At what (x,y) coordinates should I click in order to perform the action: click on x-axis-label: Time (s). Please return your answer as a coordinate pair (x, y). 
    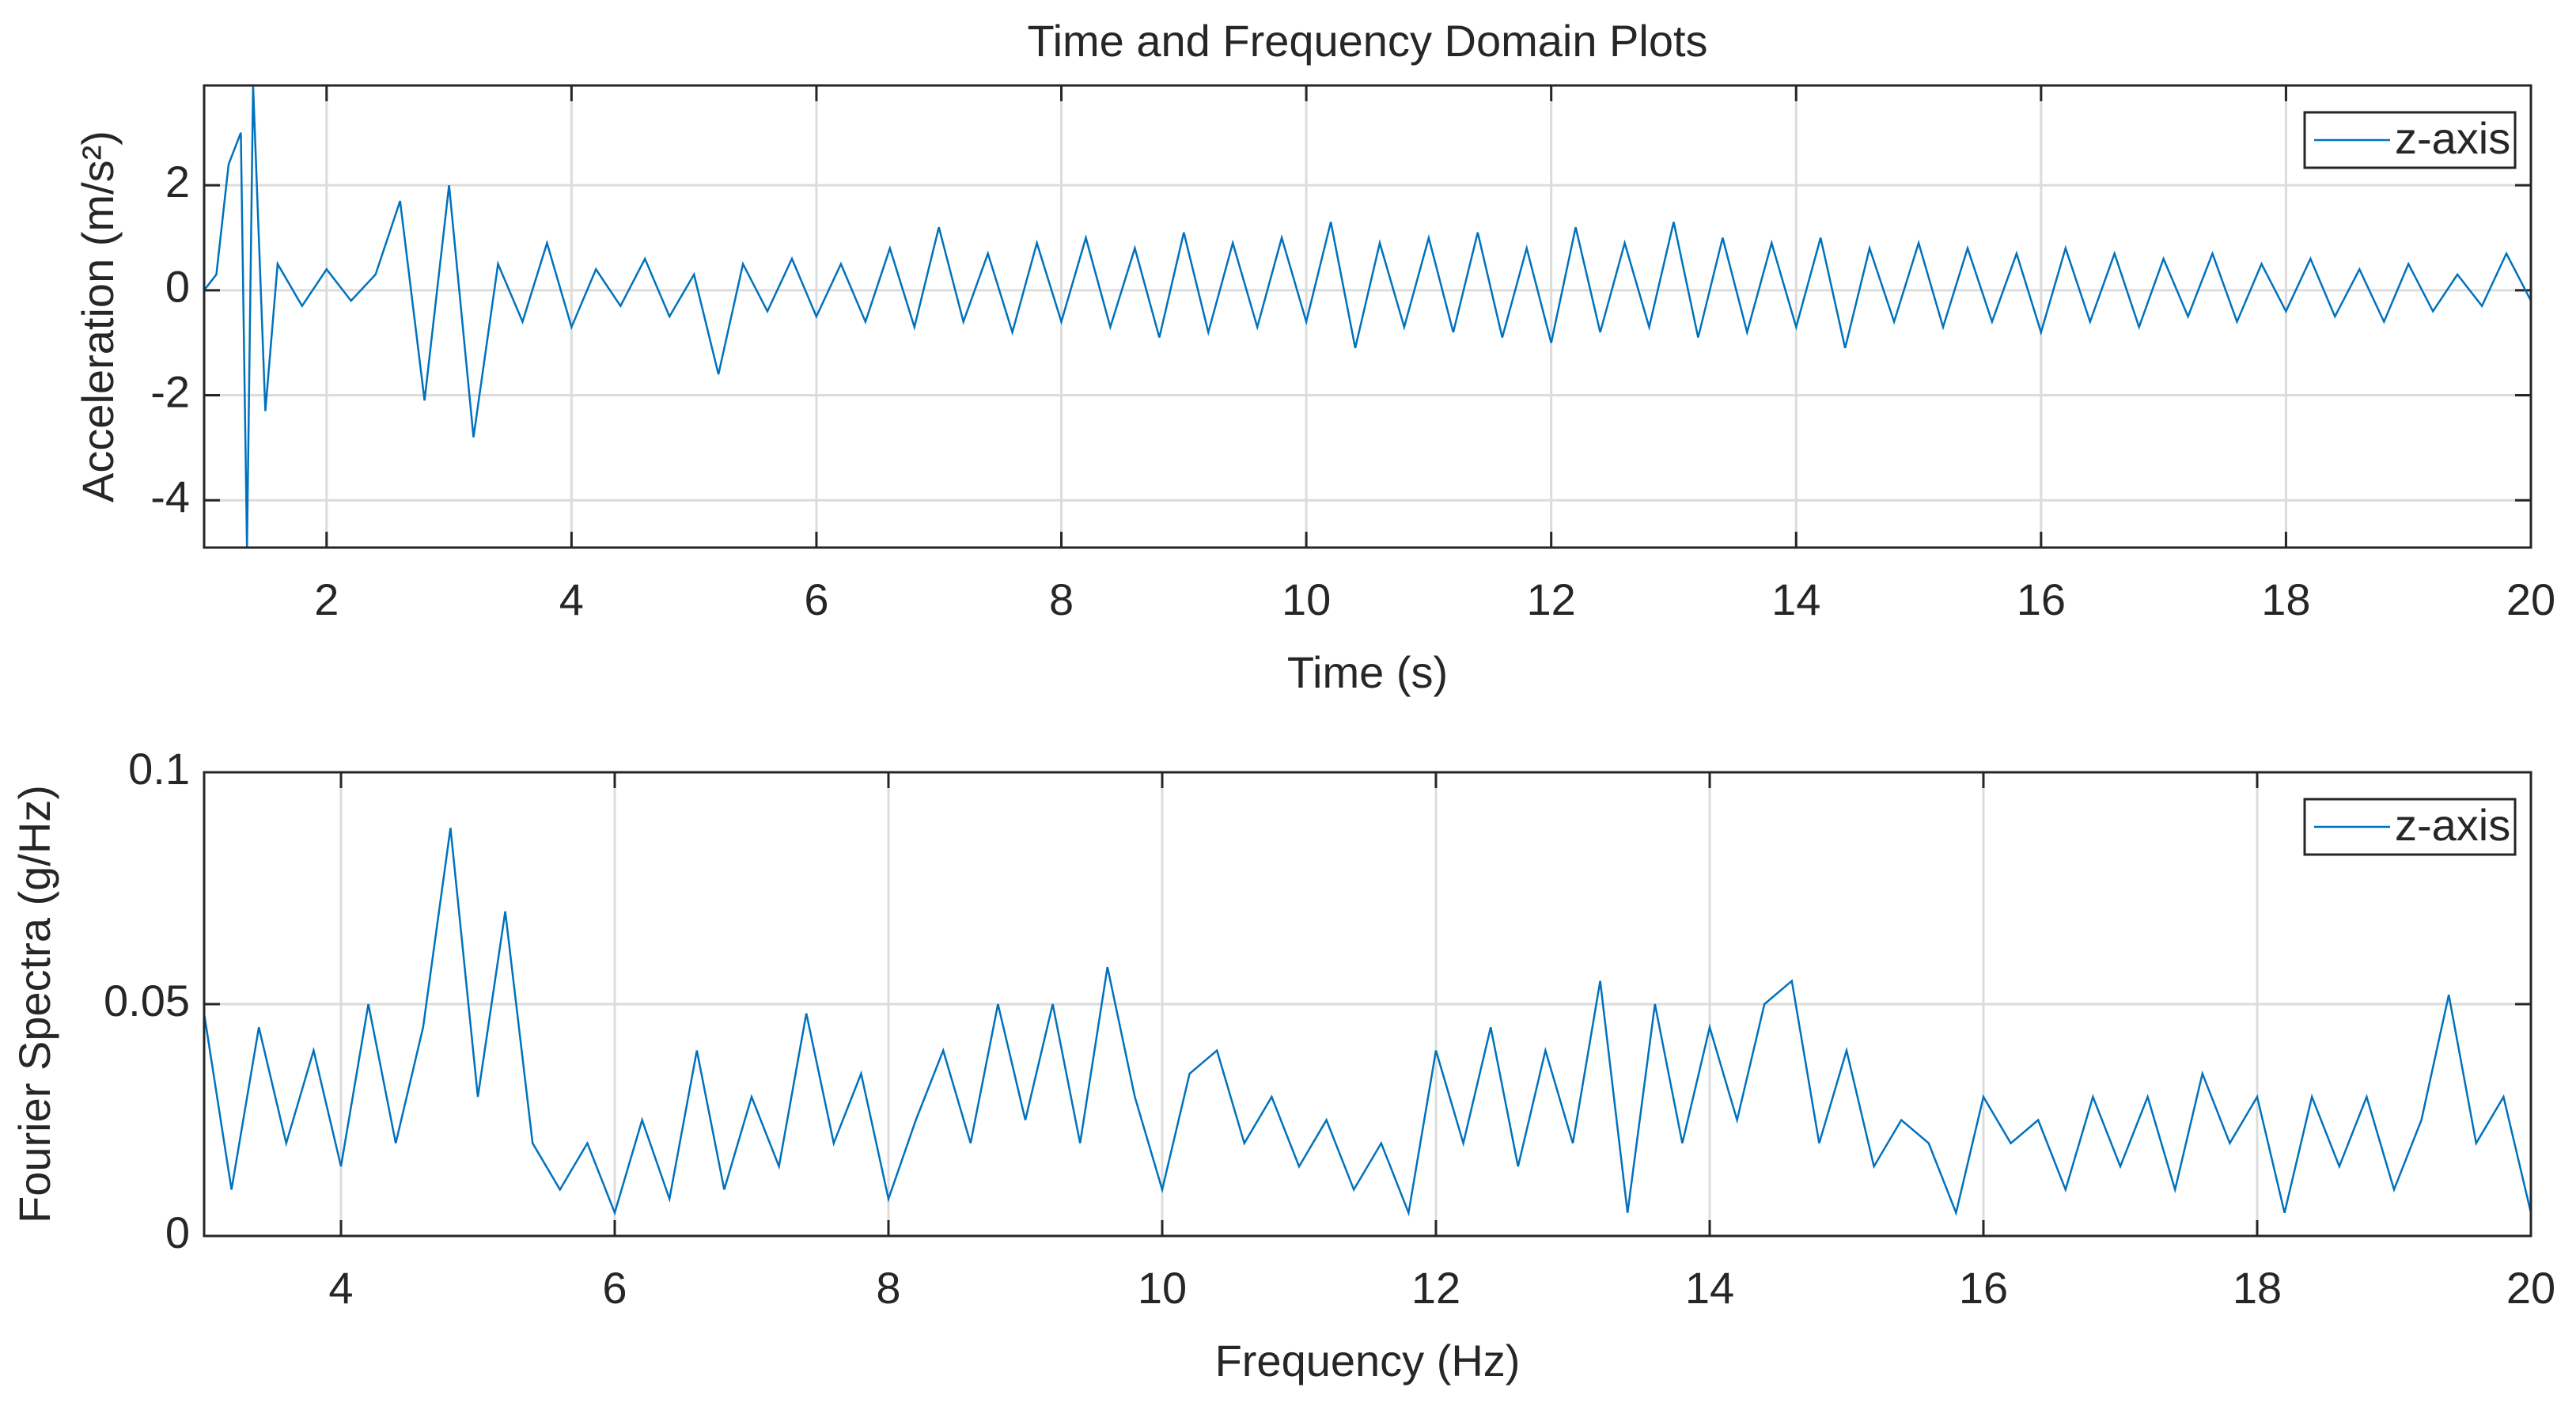
    Looking at the image, I should click on (1367, 672).